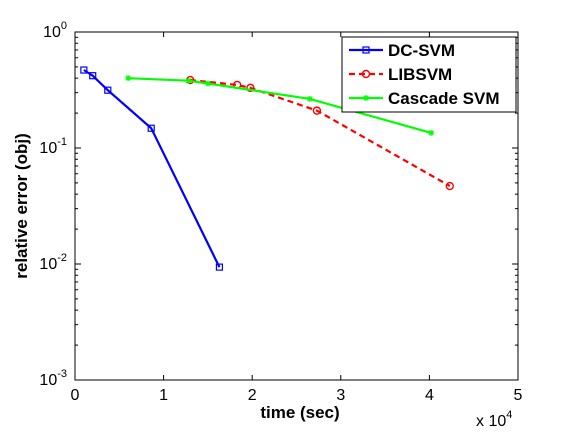  I want to click on y-tick-exp: -2, so click(62, 258).